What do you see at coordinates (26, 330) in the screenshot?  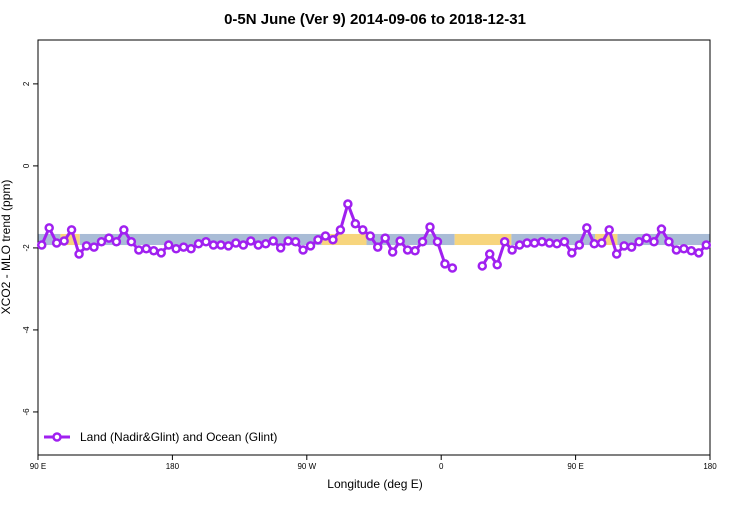 I see `y-tick-label: -4` at bounding box center [26, 330].